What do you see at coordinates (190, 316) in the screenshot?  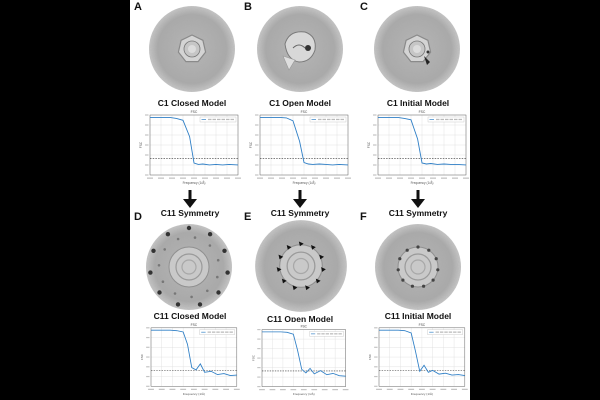 I see `title-c11-closed: C11 Closed Model` at bounding box center [190, 316].